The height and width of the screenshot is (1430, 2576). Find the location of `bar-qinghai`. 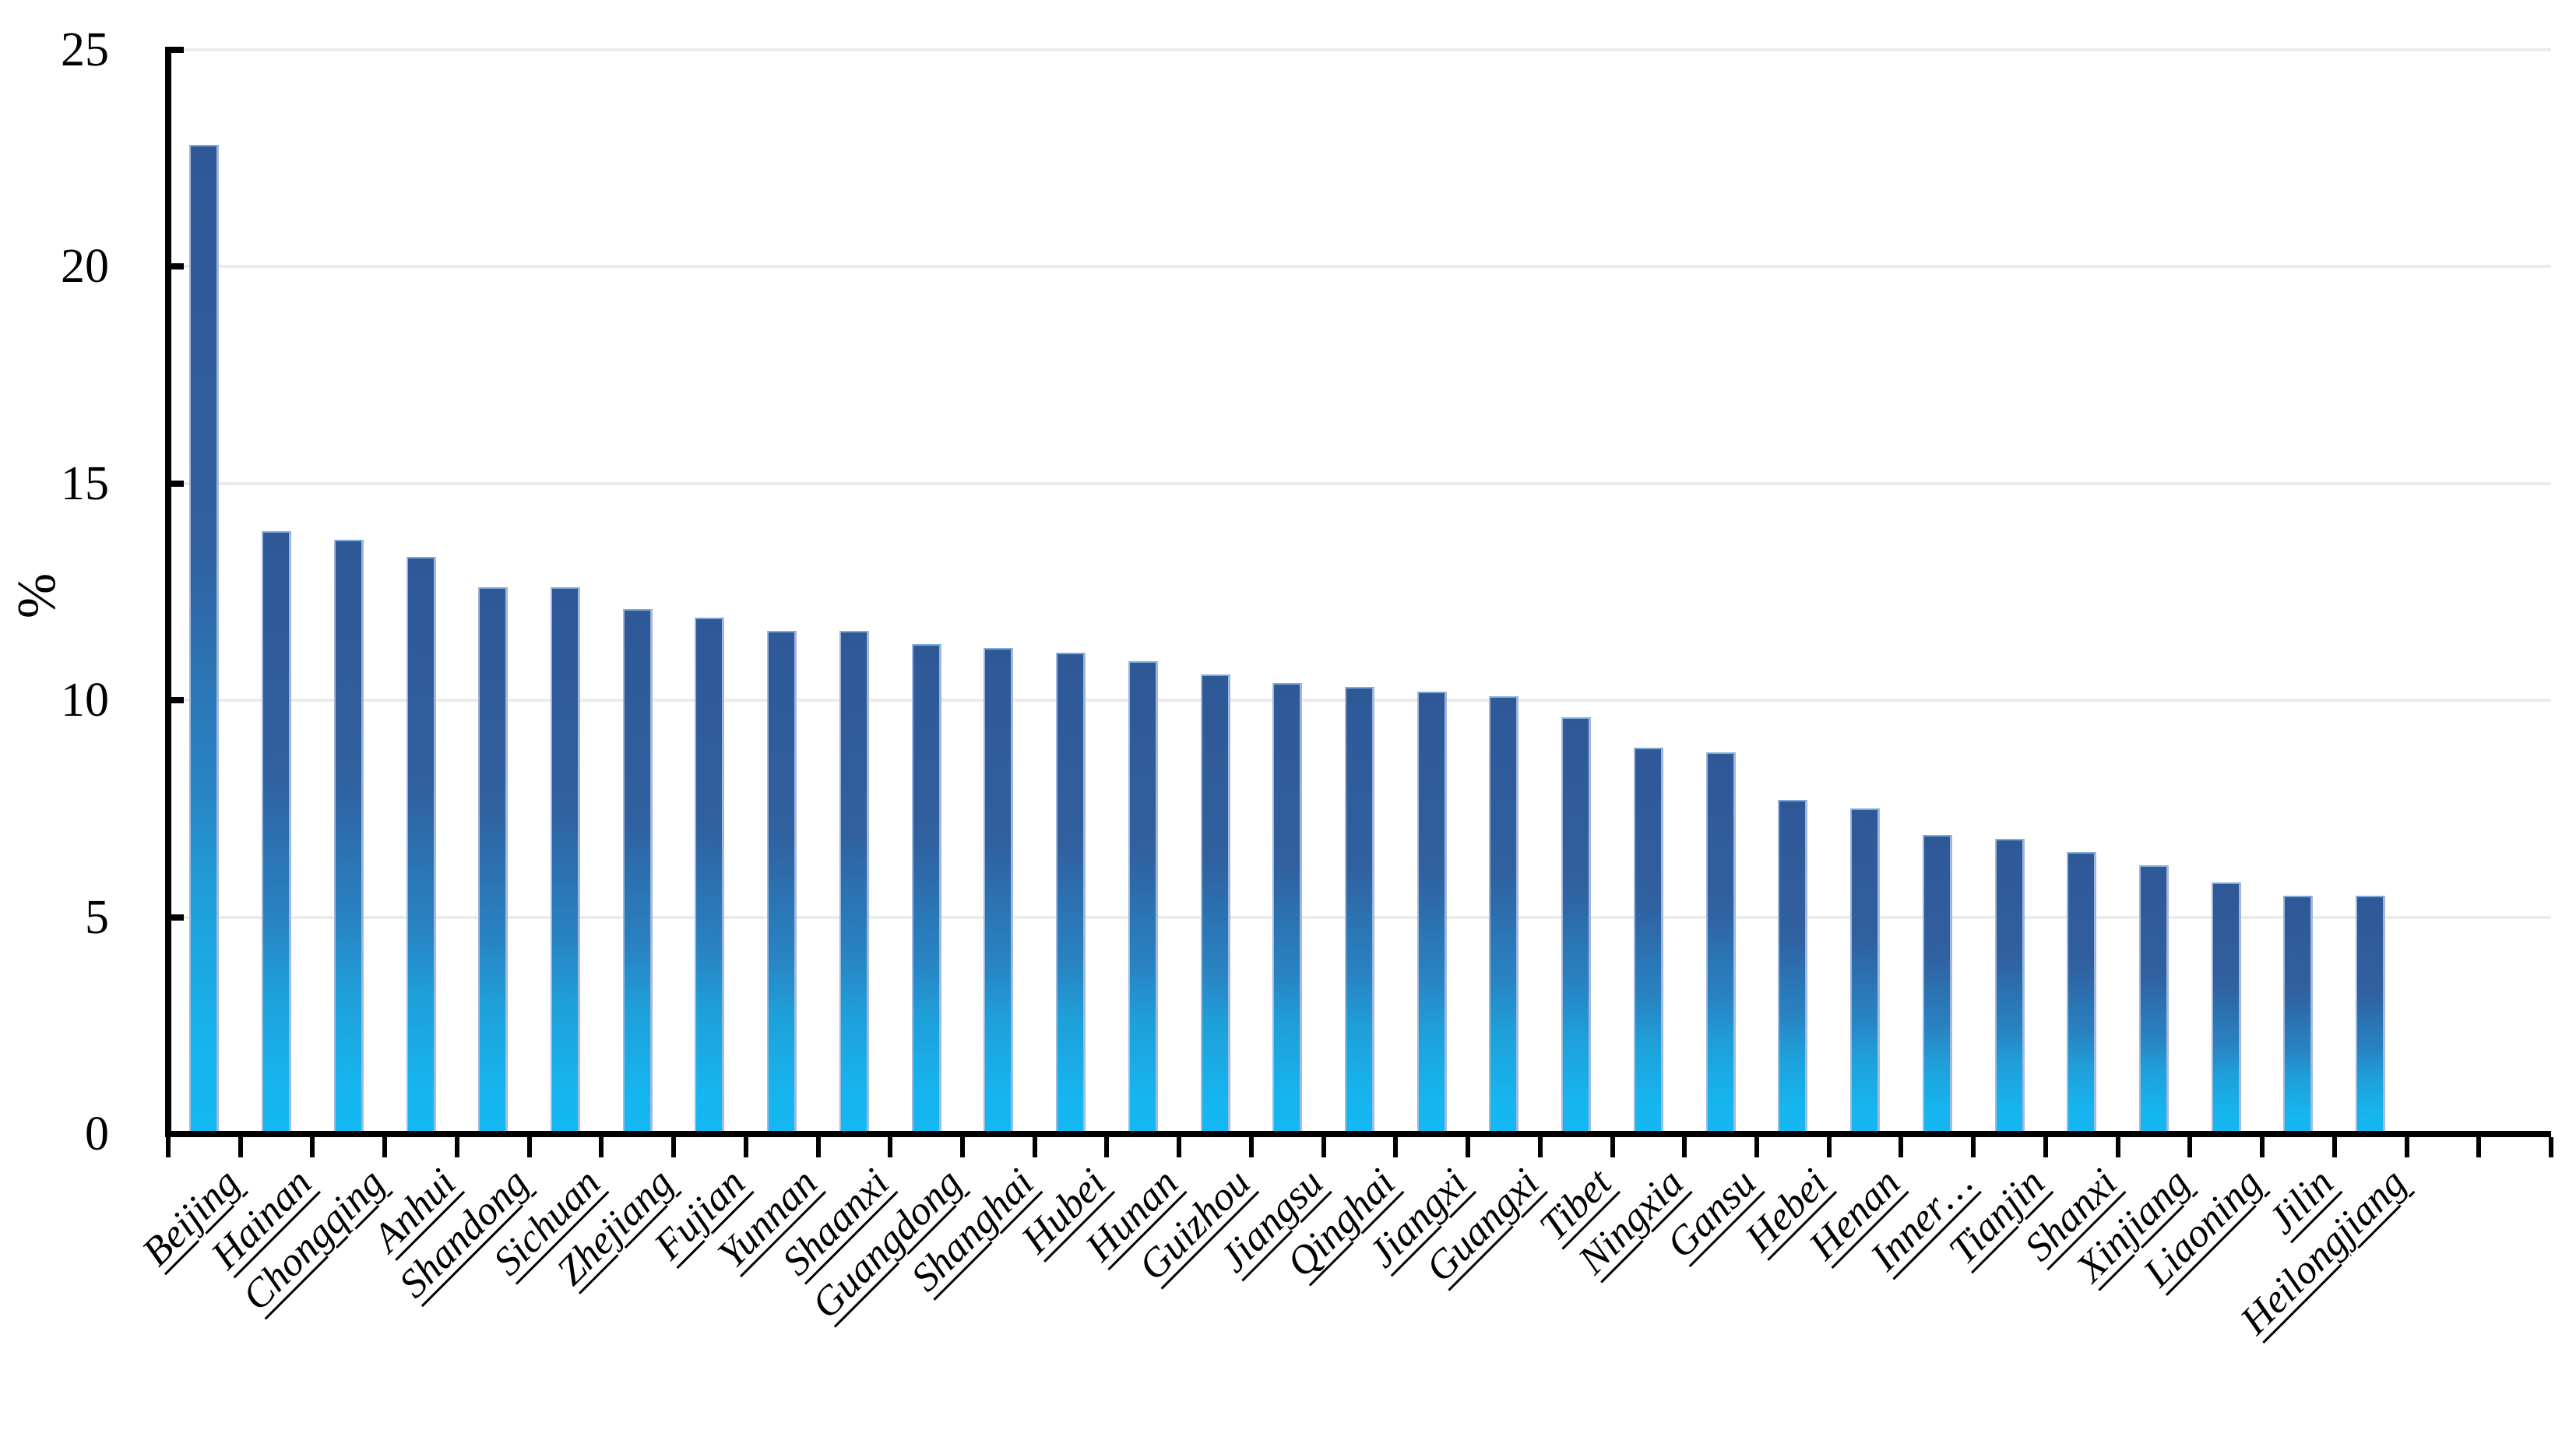

bar-qinghai is located at coordinates (1359, 910).